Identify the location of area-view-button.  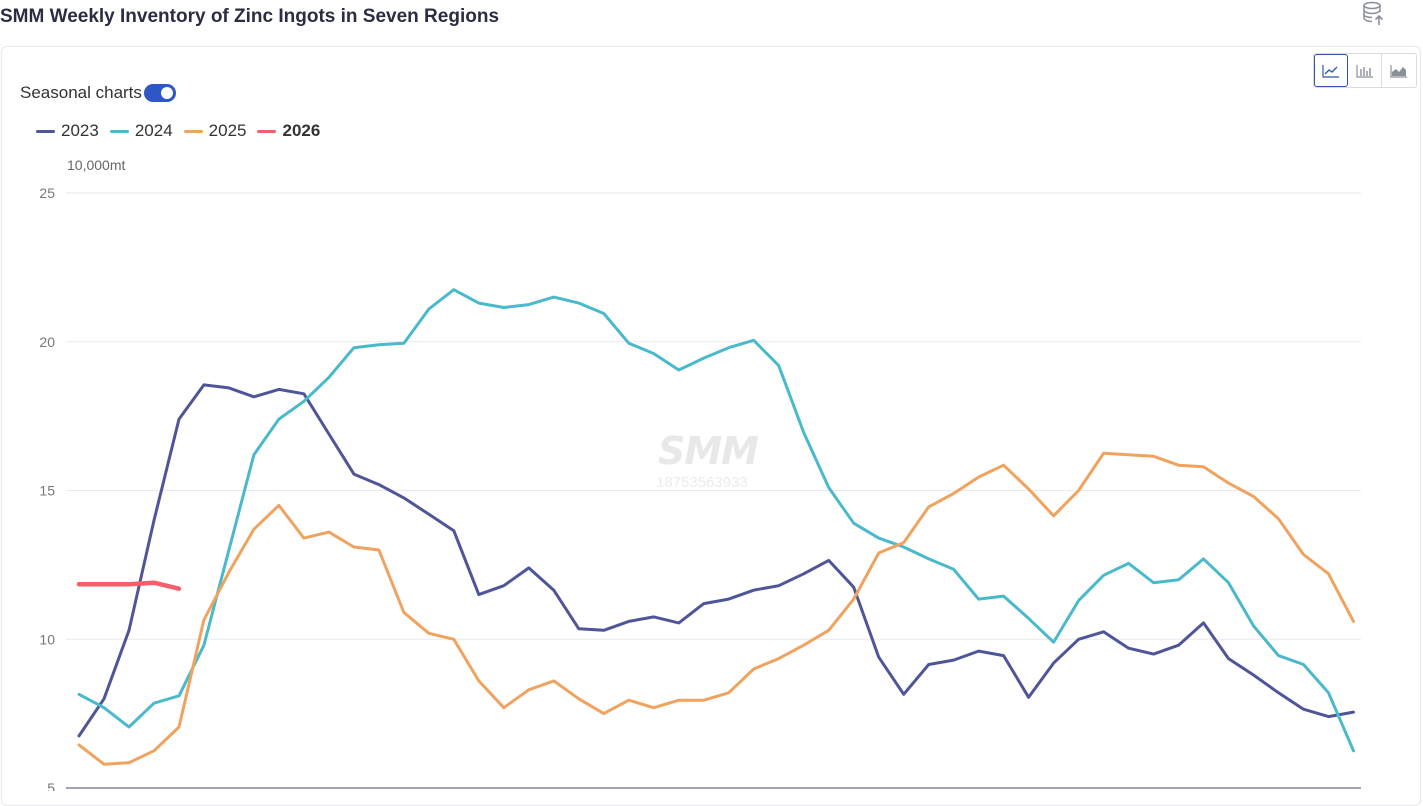
(1399, 70).